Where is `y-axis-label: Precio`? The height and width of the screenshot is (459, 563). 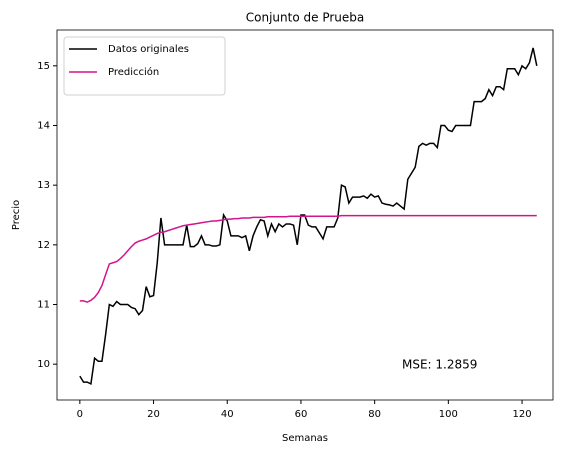 y-axis-label: Precio is located at coordinates (16, 215).